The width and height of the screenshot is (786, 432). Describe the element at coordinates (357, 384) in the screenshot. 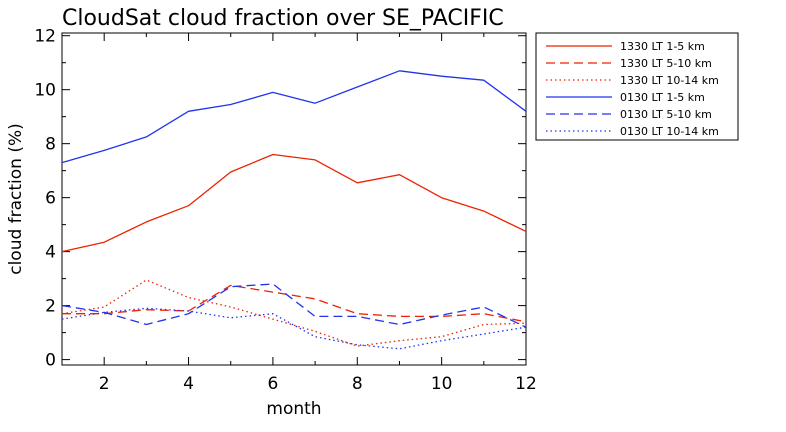

I see `x-tick-label-3: 8` at that location.